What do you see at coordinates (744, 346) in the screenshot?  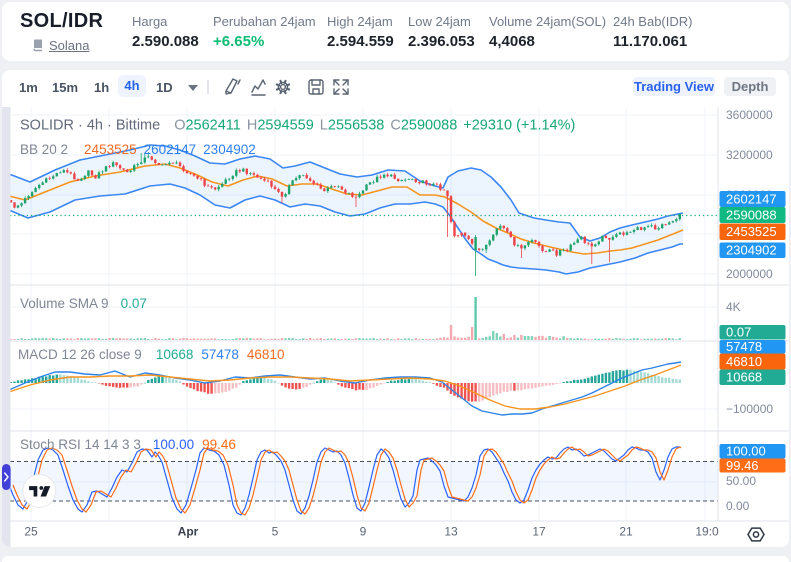 I see `svg-text: 57478` at bounding box center [744, 346].